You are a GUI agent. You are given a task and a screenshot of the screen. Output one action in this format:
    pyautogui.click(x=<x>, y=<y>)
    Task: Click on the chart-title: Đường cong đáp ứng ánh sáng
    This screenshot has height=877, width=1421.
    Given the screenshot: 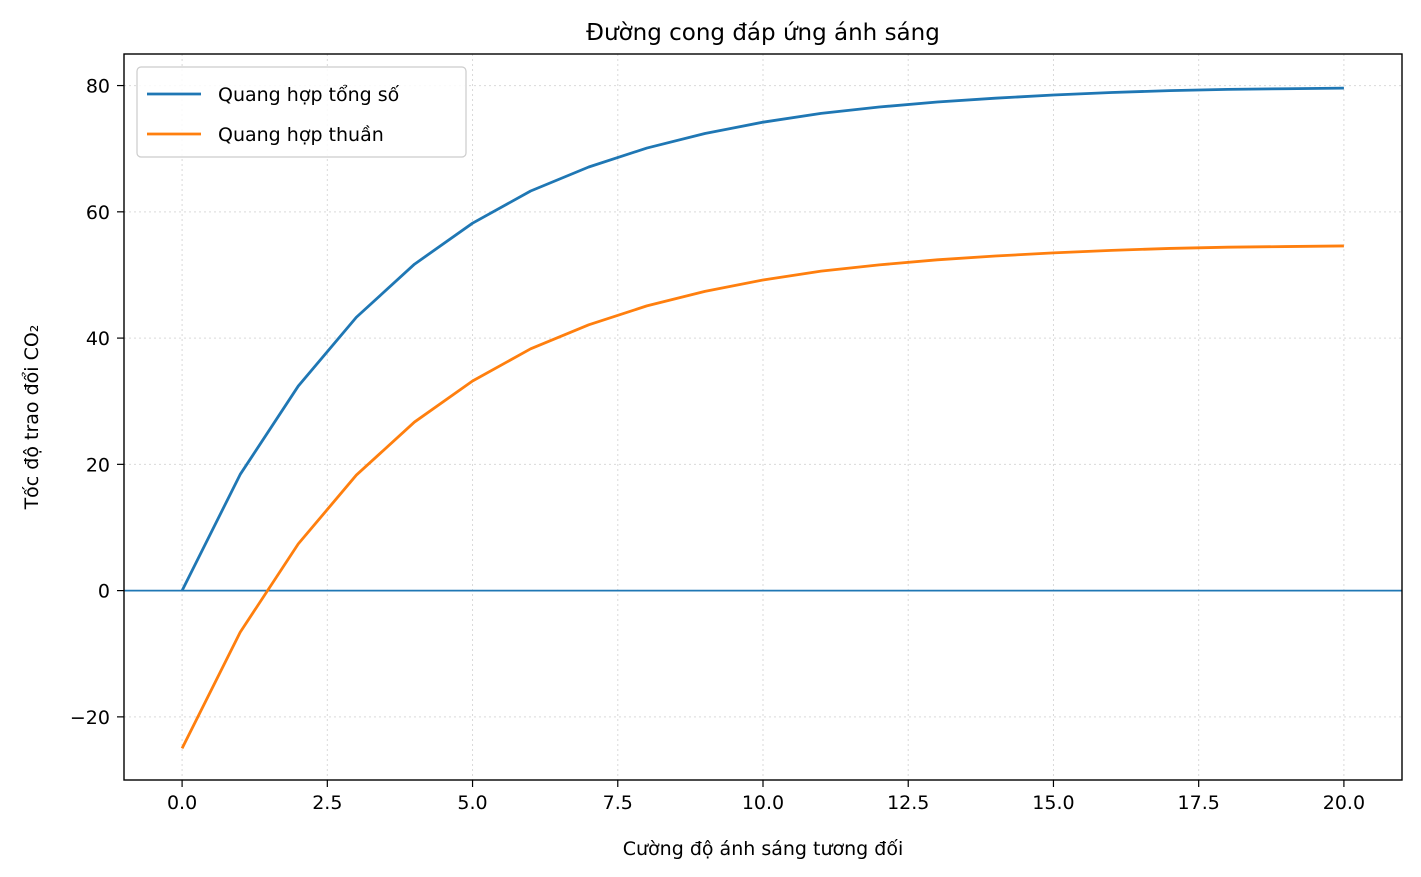 What is the action you would take?
    pyautogui.click(x=763, y=33)
    